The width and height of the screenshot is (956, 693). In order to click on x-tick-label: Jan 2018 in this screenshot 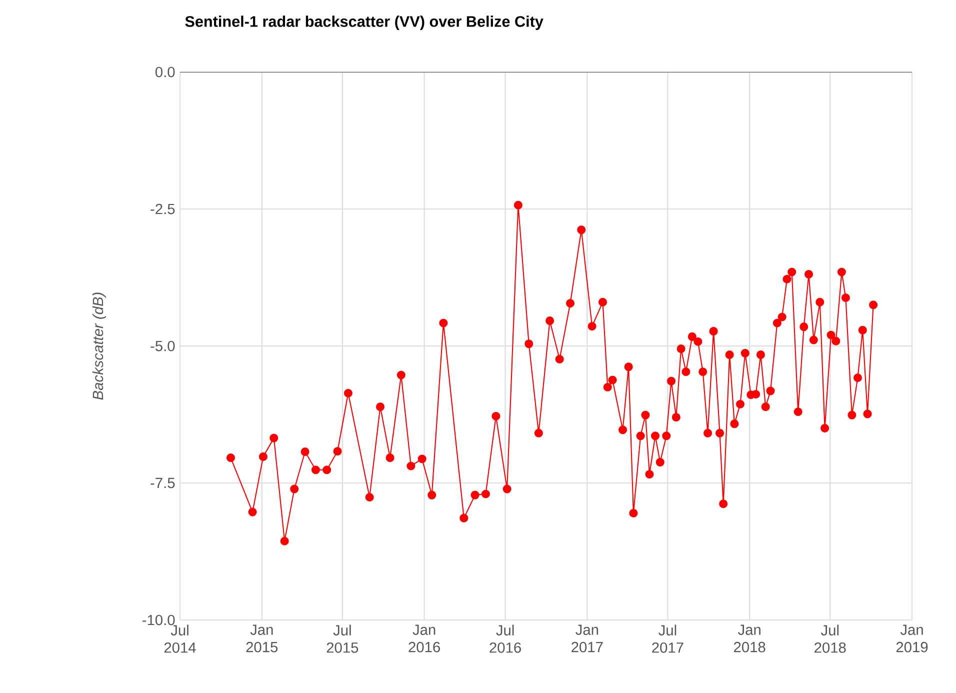, I will do `click(750, 638)`.